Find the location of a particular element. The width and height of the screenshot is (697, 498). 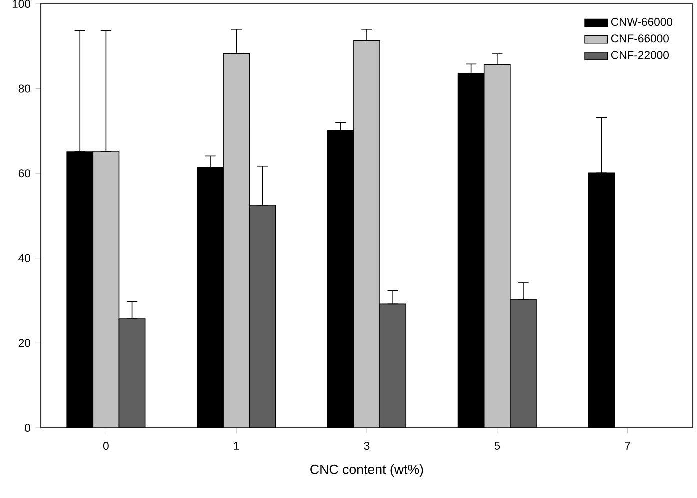

y-tick-label: 100 is located at coordinates (21, 4).